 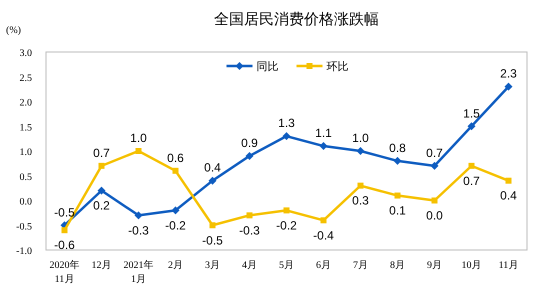 I want to click on data-label: 0.8, so click(x=397, y=147).